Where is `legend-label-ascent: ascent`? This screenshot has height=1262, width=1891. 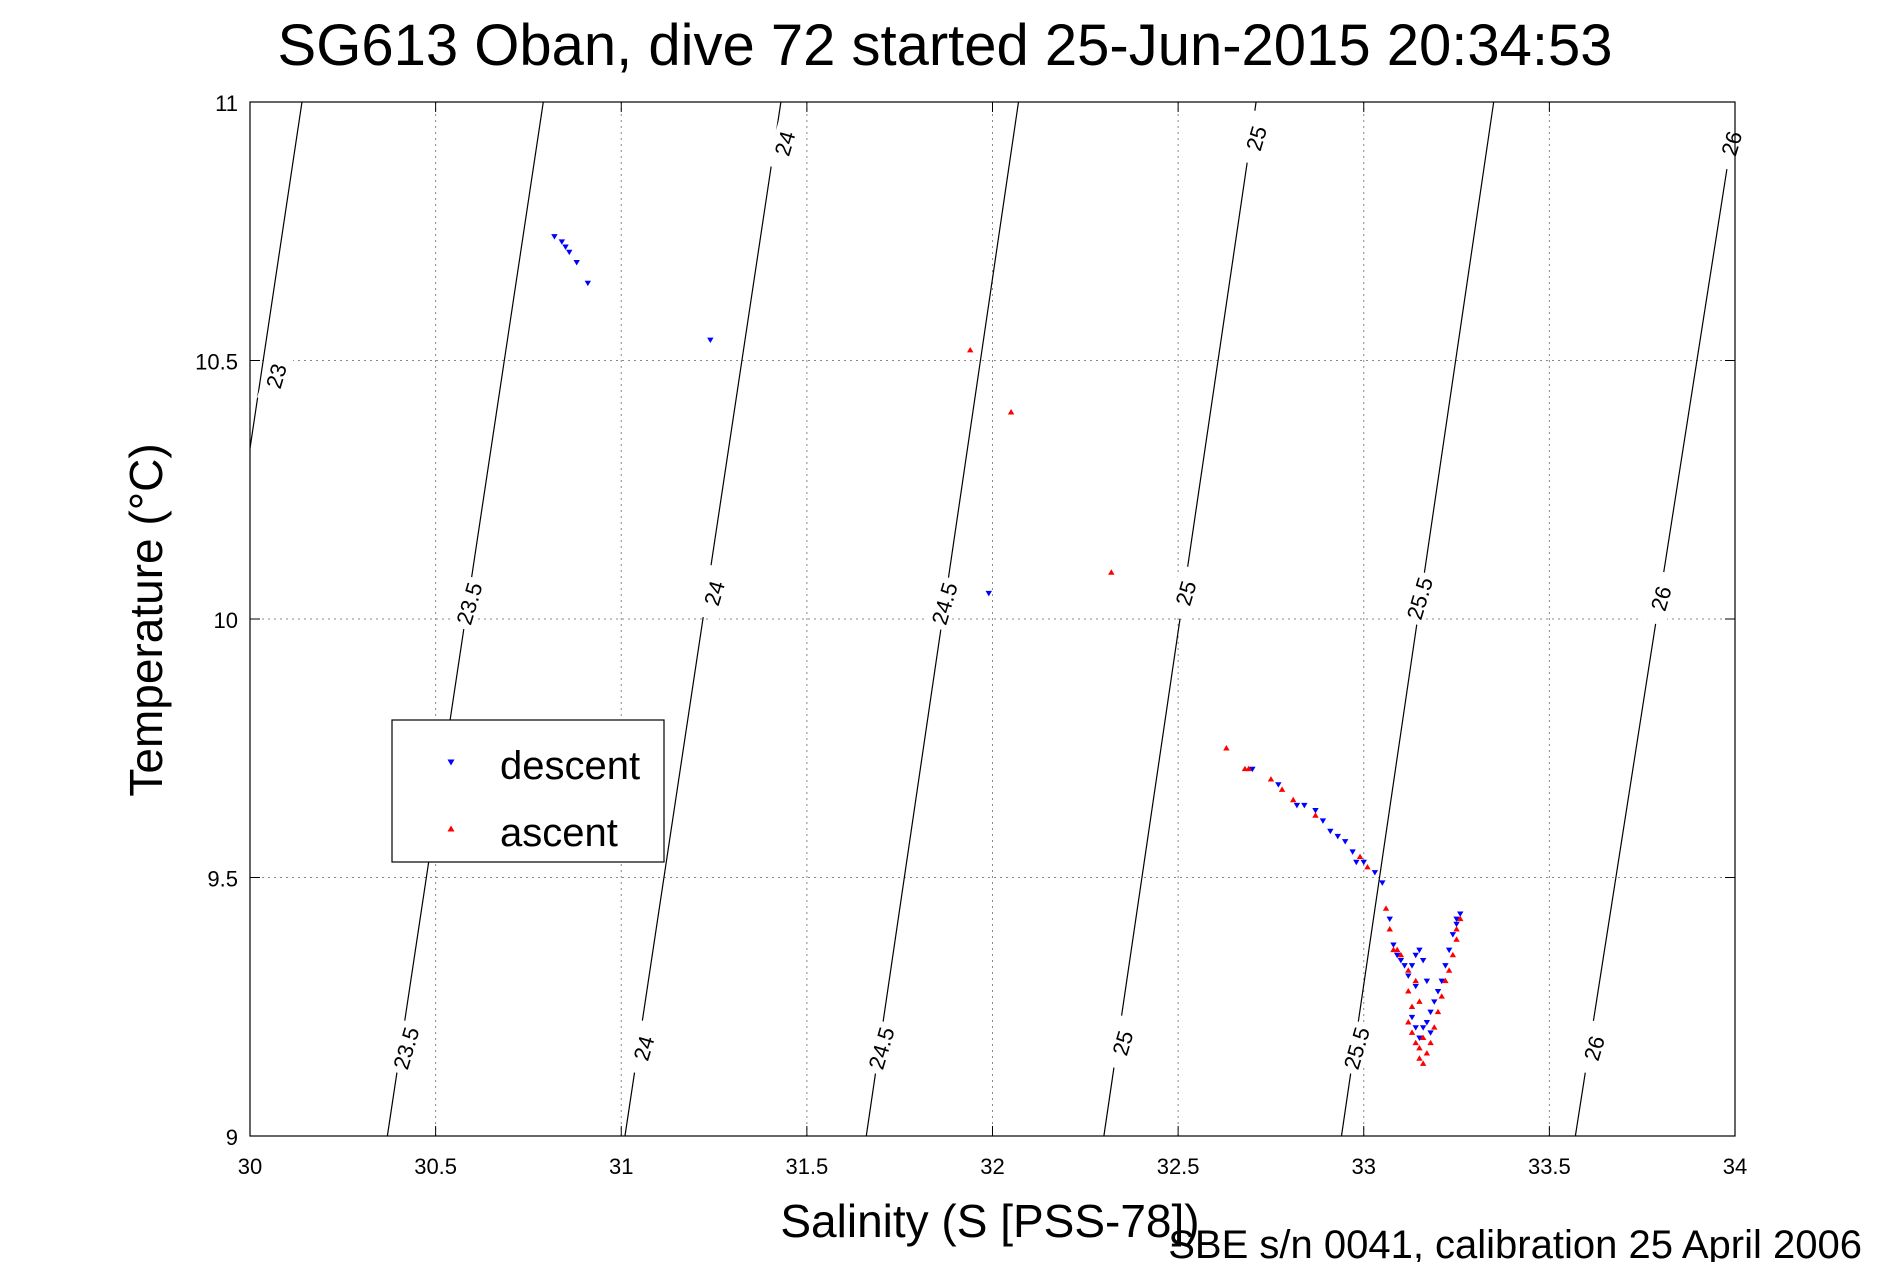
legend-label-ascent: ascent is located at coordinates (559, 833).